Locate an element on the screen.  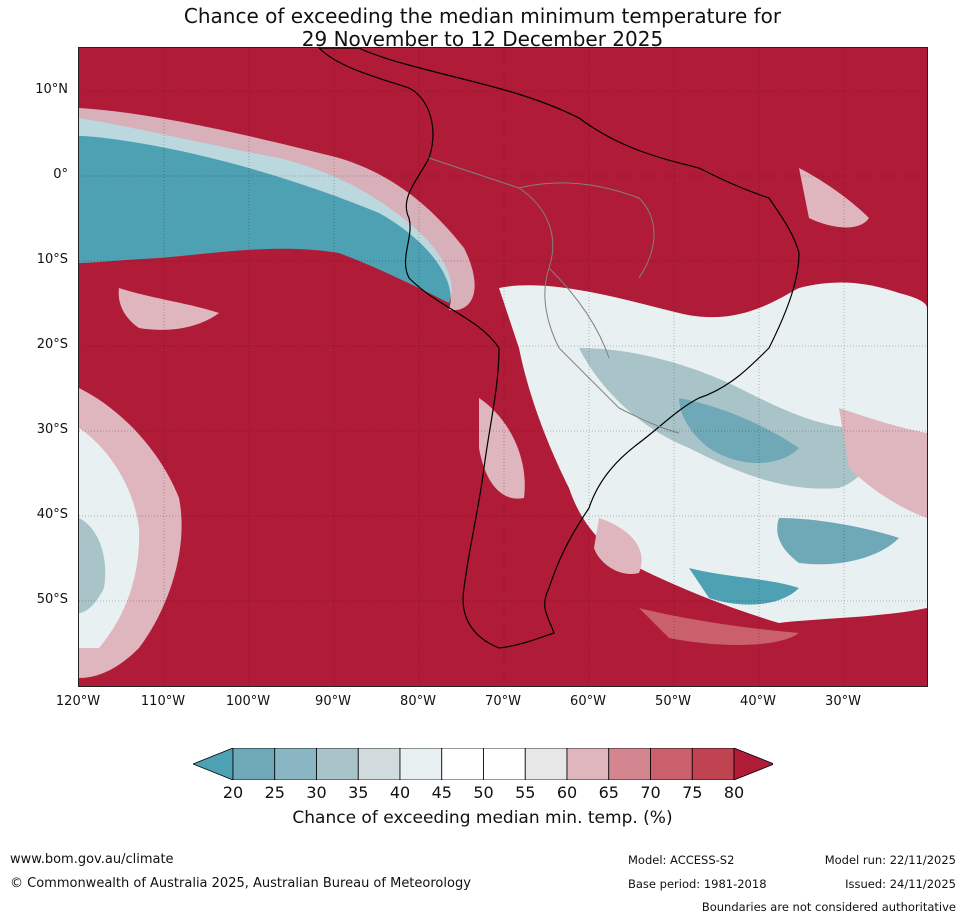
colorbar-tick-label: 30 is located at coordinates (316, 792).